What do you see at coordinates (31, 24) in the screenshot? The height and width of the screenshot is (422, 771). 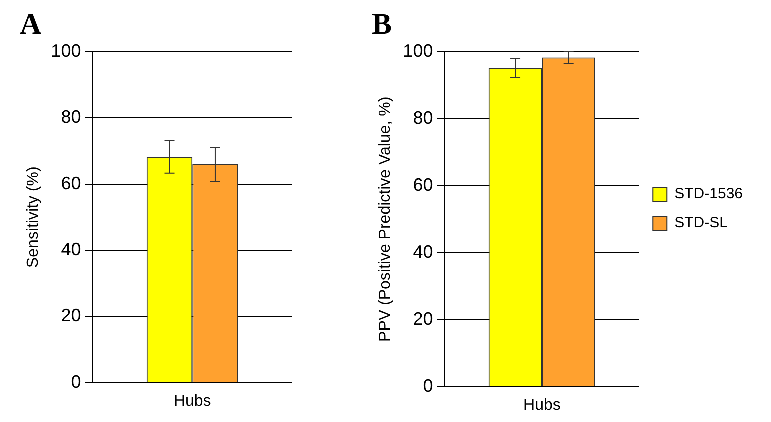 I see `chart-title: A` at bounding box center [31, 24].